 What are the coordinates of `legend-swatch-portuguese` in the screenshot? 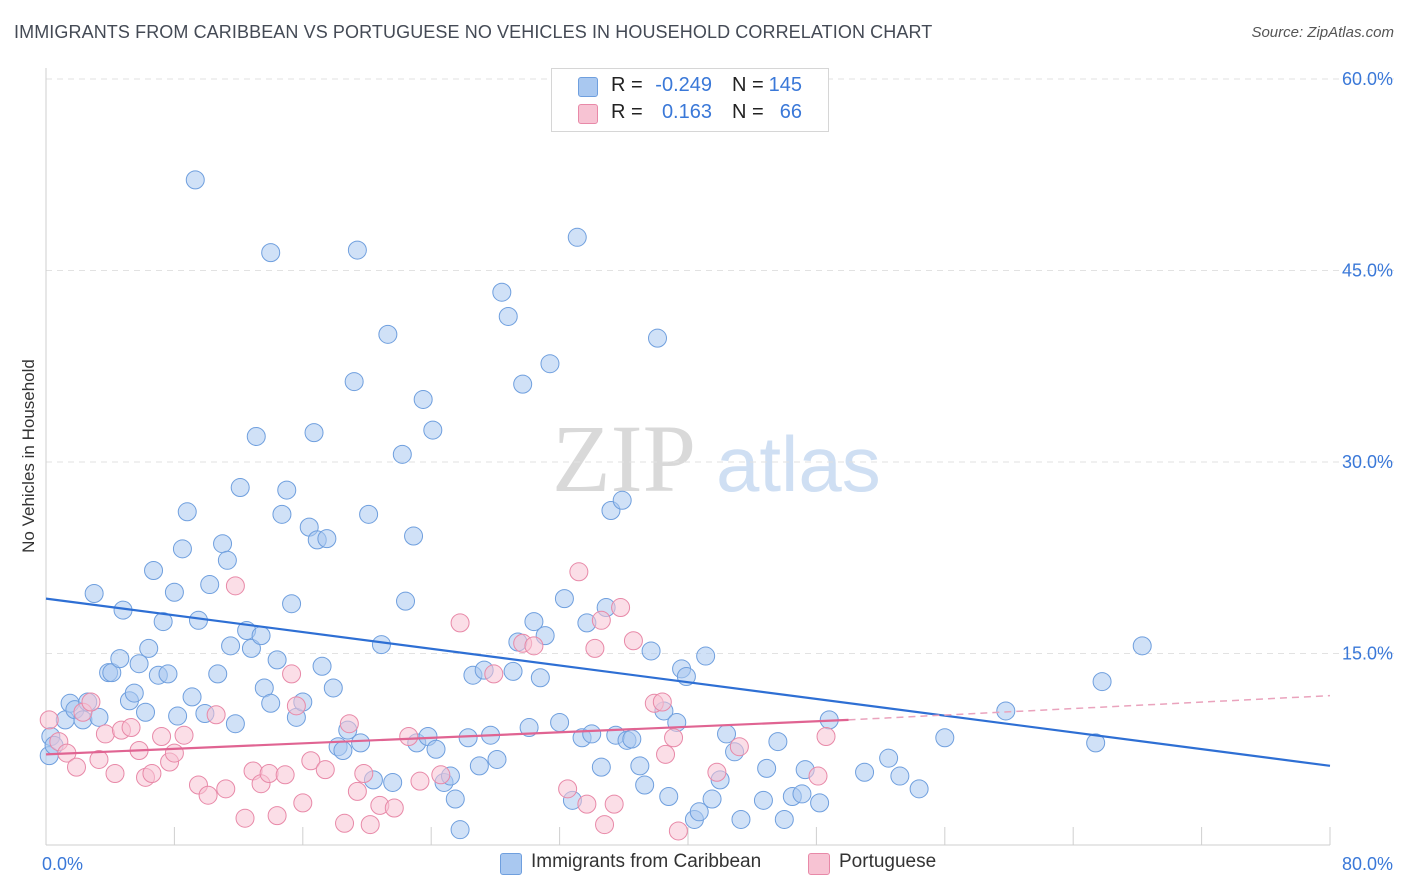 It's located at (819, 864).